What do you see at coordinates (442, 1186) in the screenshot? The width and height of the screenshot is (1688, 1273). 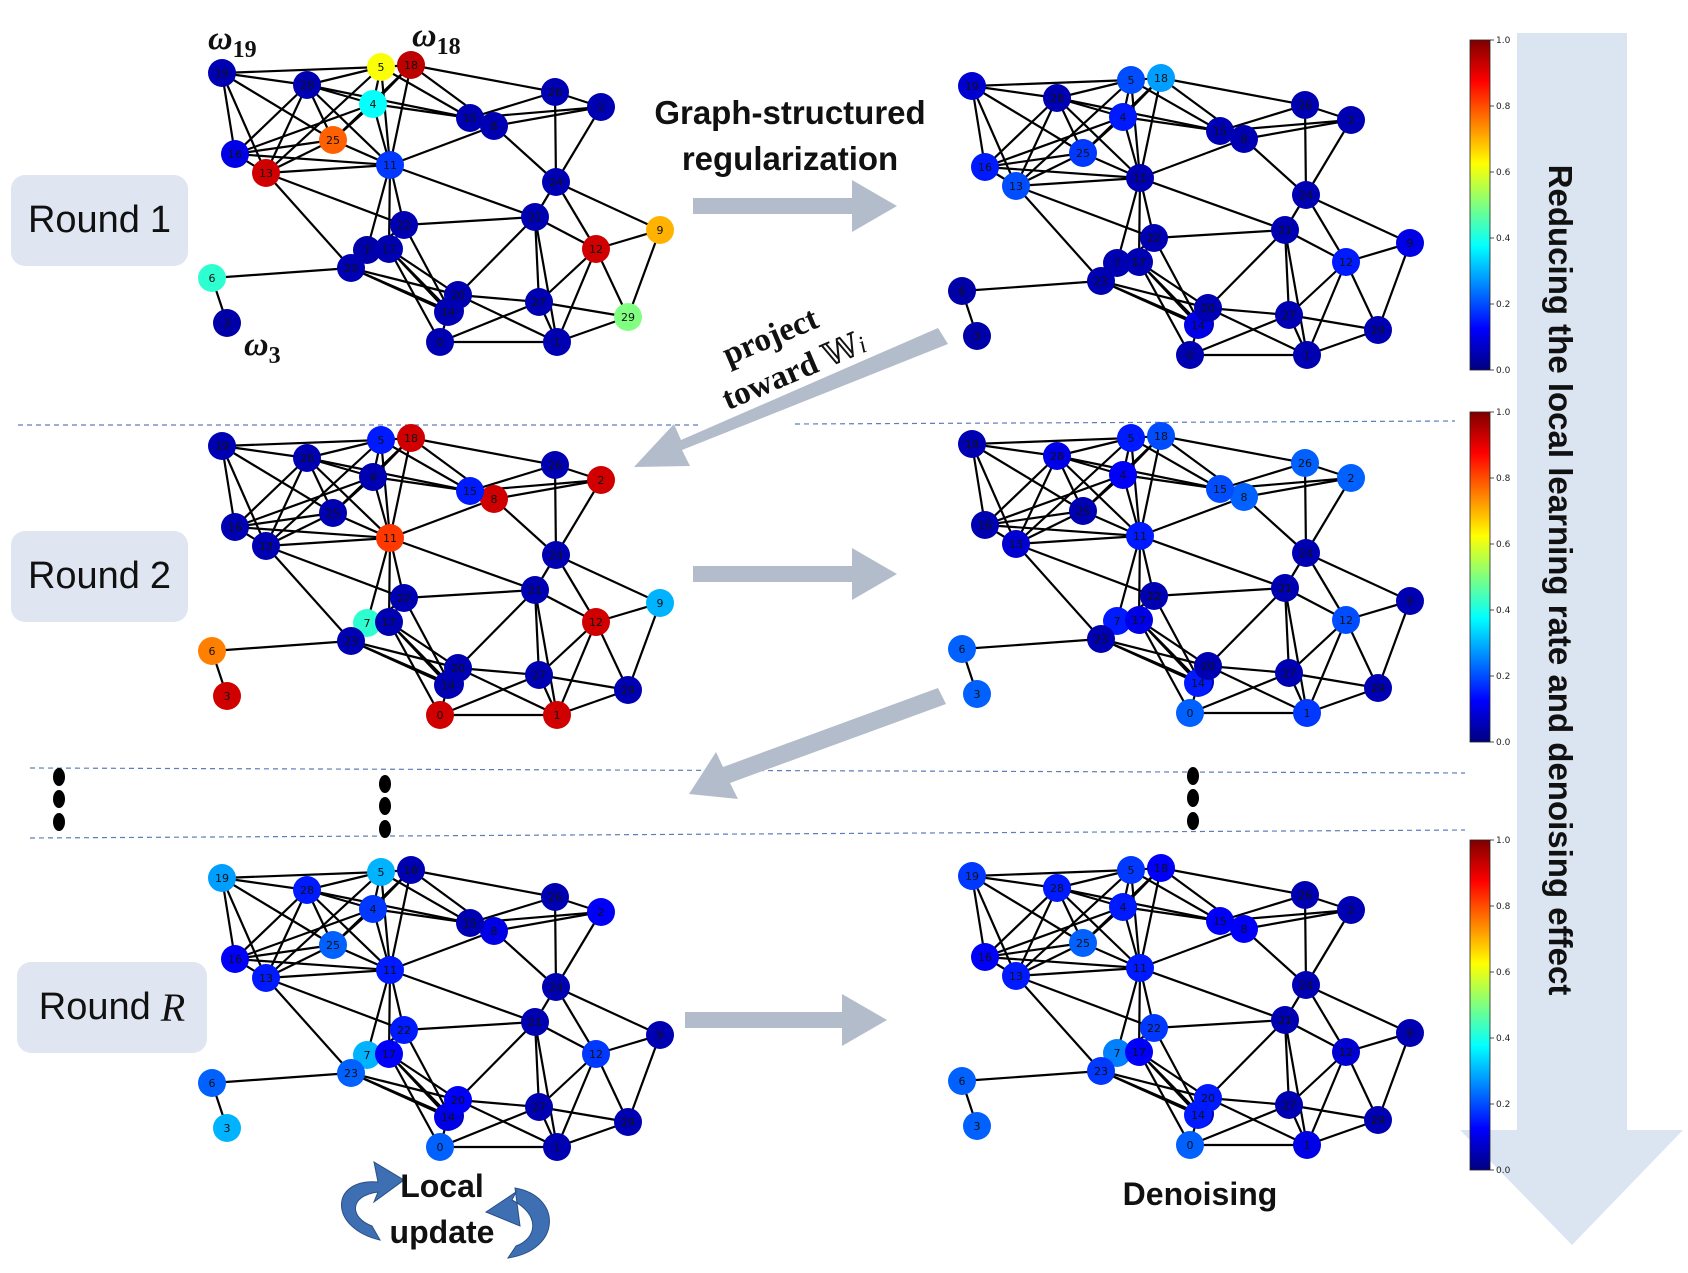 I see `local-line1: Local` at bounding box center [442, 1186].